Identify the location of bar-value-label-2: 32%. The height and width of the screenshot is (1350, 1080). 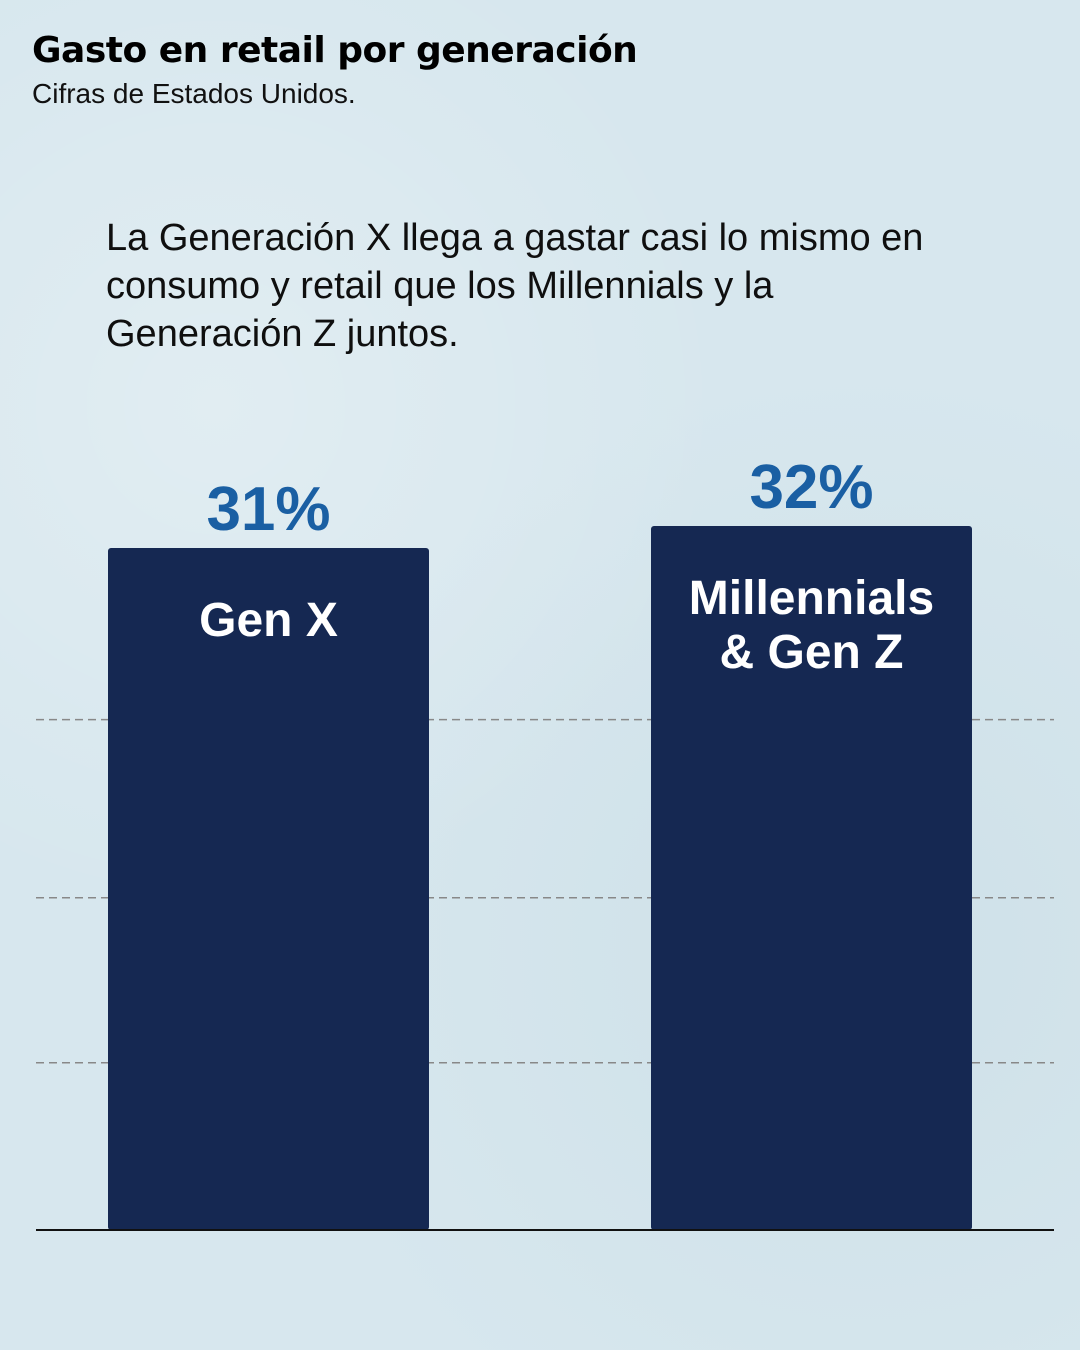
(811, 487).